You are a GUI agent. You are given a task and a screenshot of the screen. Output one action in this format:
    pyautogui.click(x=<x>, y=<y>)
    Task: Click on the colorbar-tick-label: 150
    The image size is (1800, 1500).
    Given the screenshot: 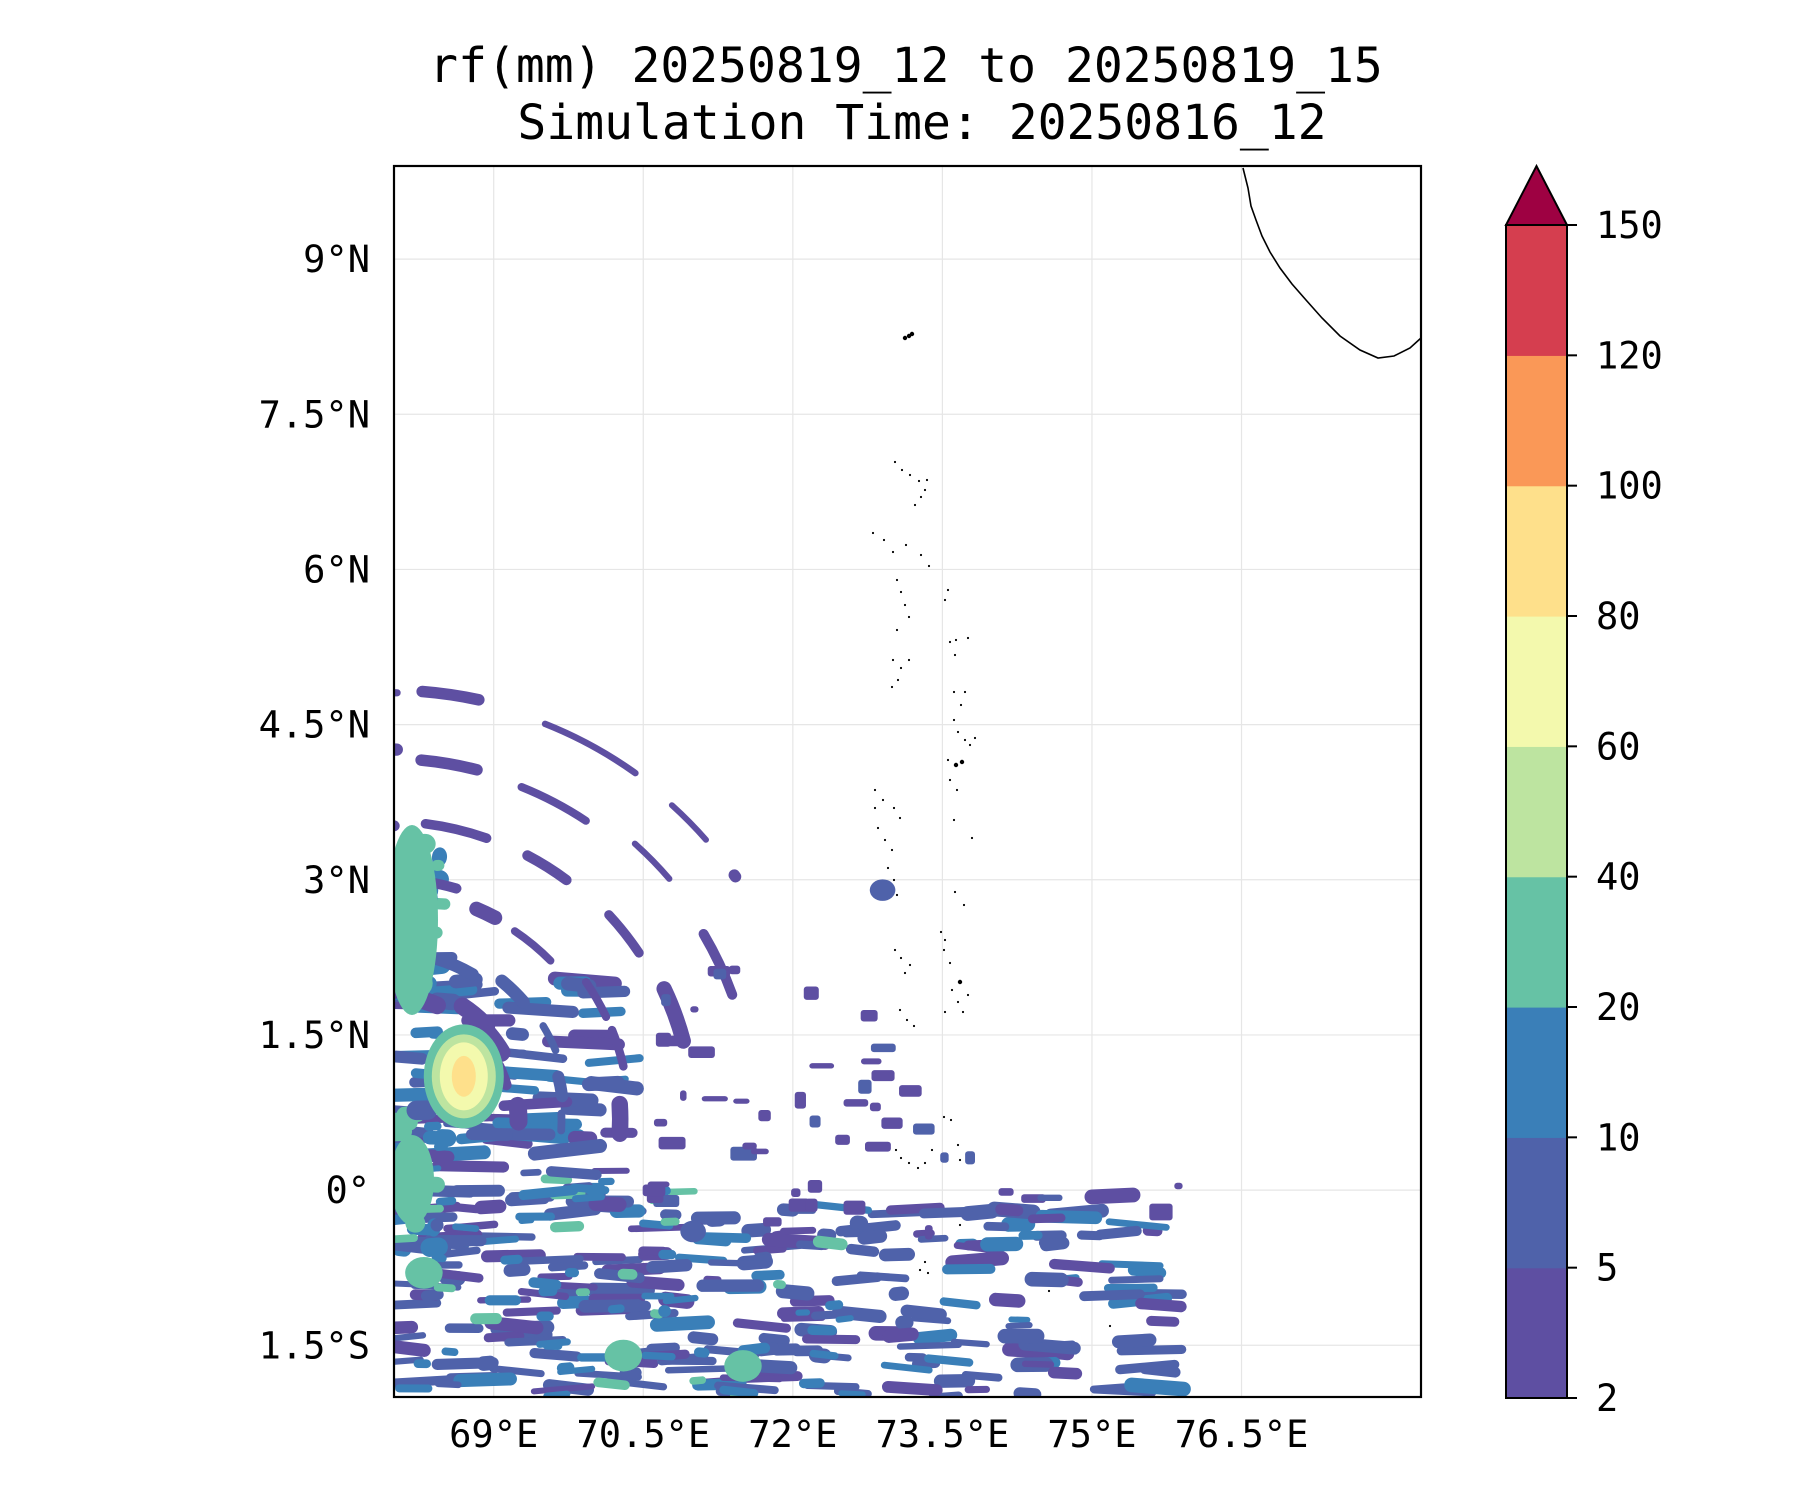 What is the action you would take?
    pyautogui.click(x=1629, y=225)
    